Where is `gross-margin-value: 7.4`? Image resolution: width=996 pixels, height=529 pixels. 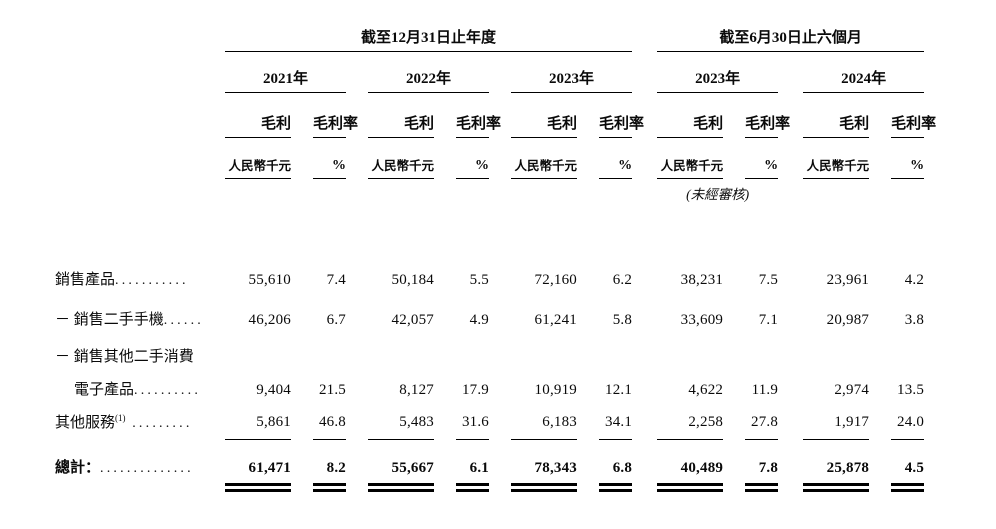 gross-margin-value: 7.4 is located at coordinates (336, 279).